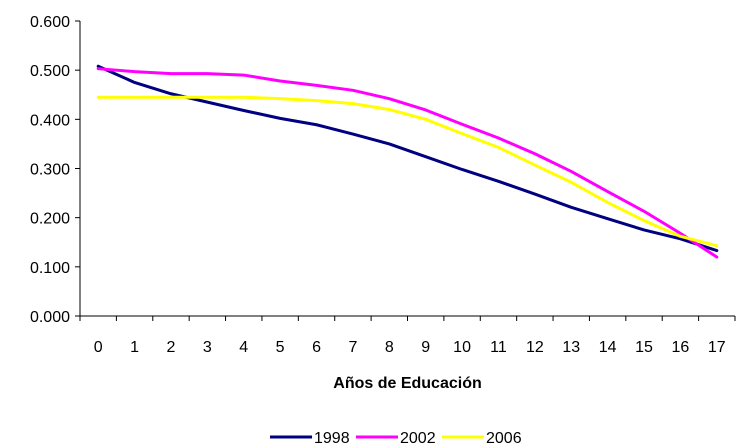 The width and height of the screenshot is (740, 447). Describe the element at coordinates (681, 347) in the screenshot. I see `x-tick-label: 16` at that location.